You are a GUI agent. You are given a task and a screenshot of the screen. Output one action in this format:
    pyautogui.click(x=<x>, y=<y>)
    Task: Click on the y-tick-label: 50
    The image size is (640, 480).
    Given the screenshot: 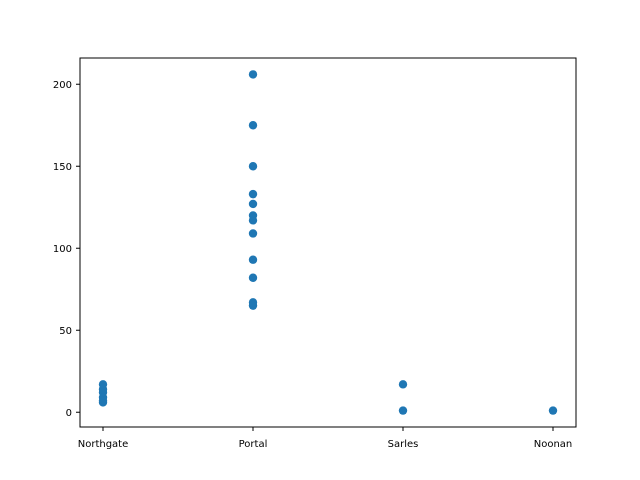 What is the action you would take?
    pyautogui.click(x=65, y=331)
    